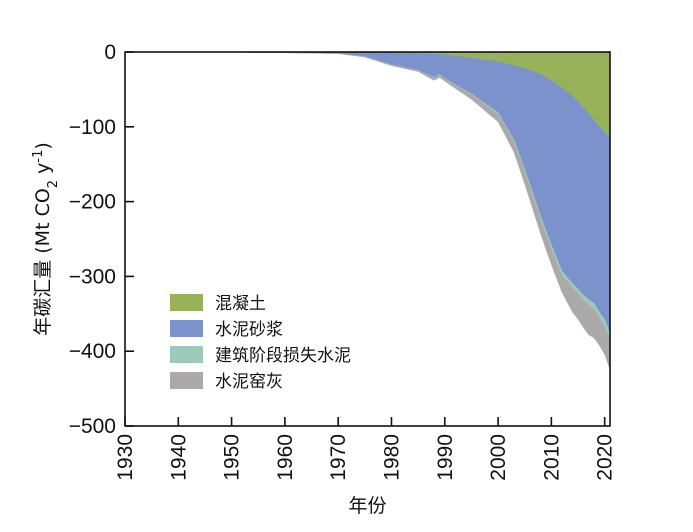 The height and width of the screenshot is (532, 693). I want to click on x-tick-label: 1980, so click(391, 457).